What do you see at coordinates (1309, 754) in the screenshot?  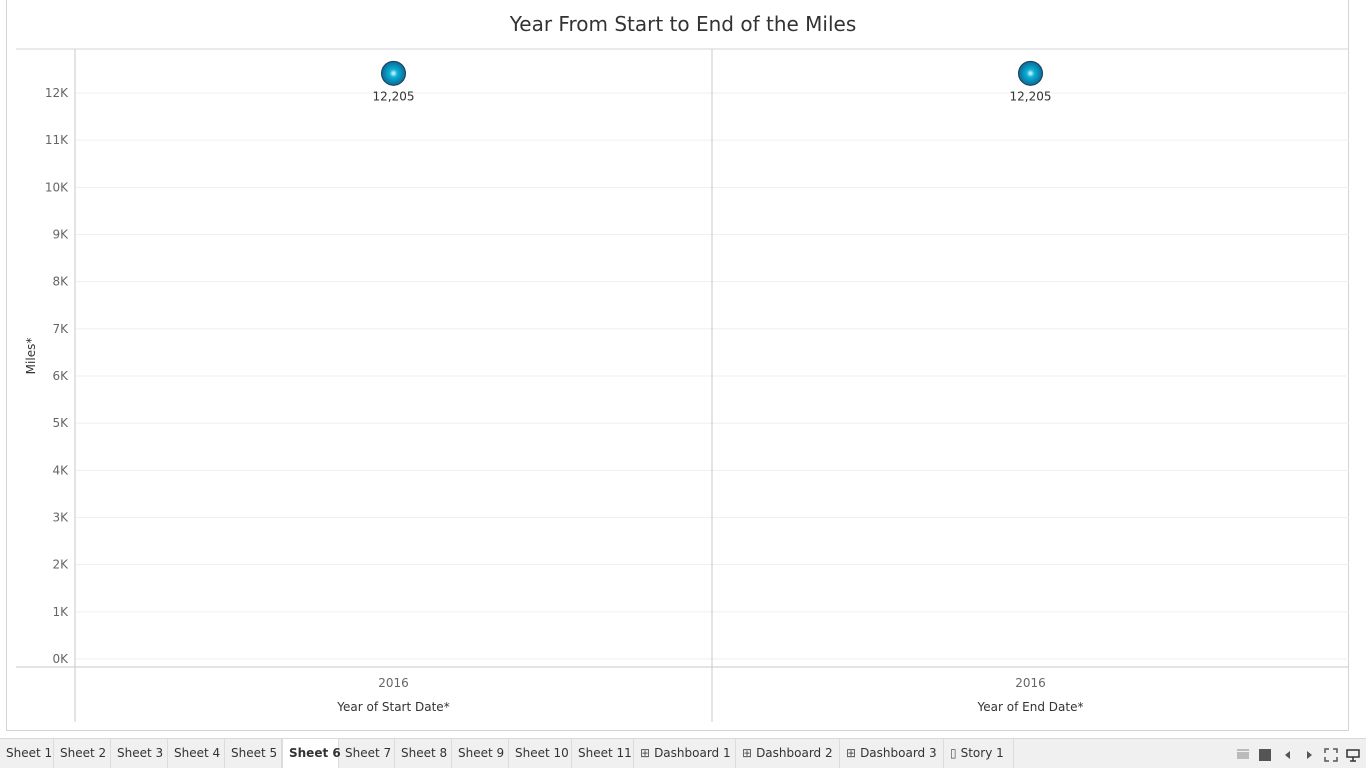 I see `next-sheet-icon` at bounding box center [1309, 754].